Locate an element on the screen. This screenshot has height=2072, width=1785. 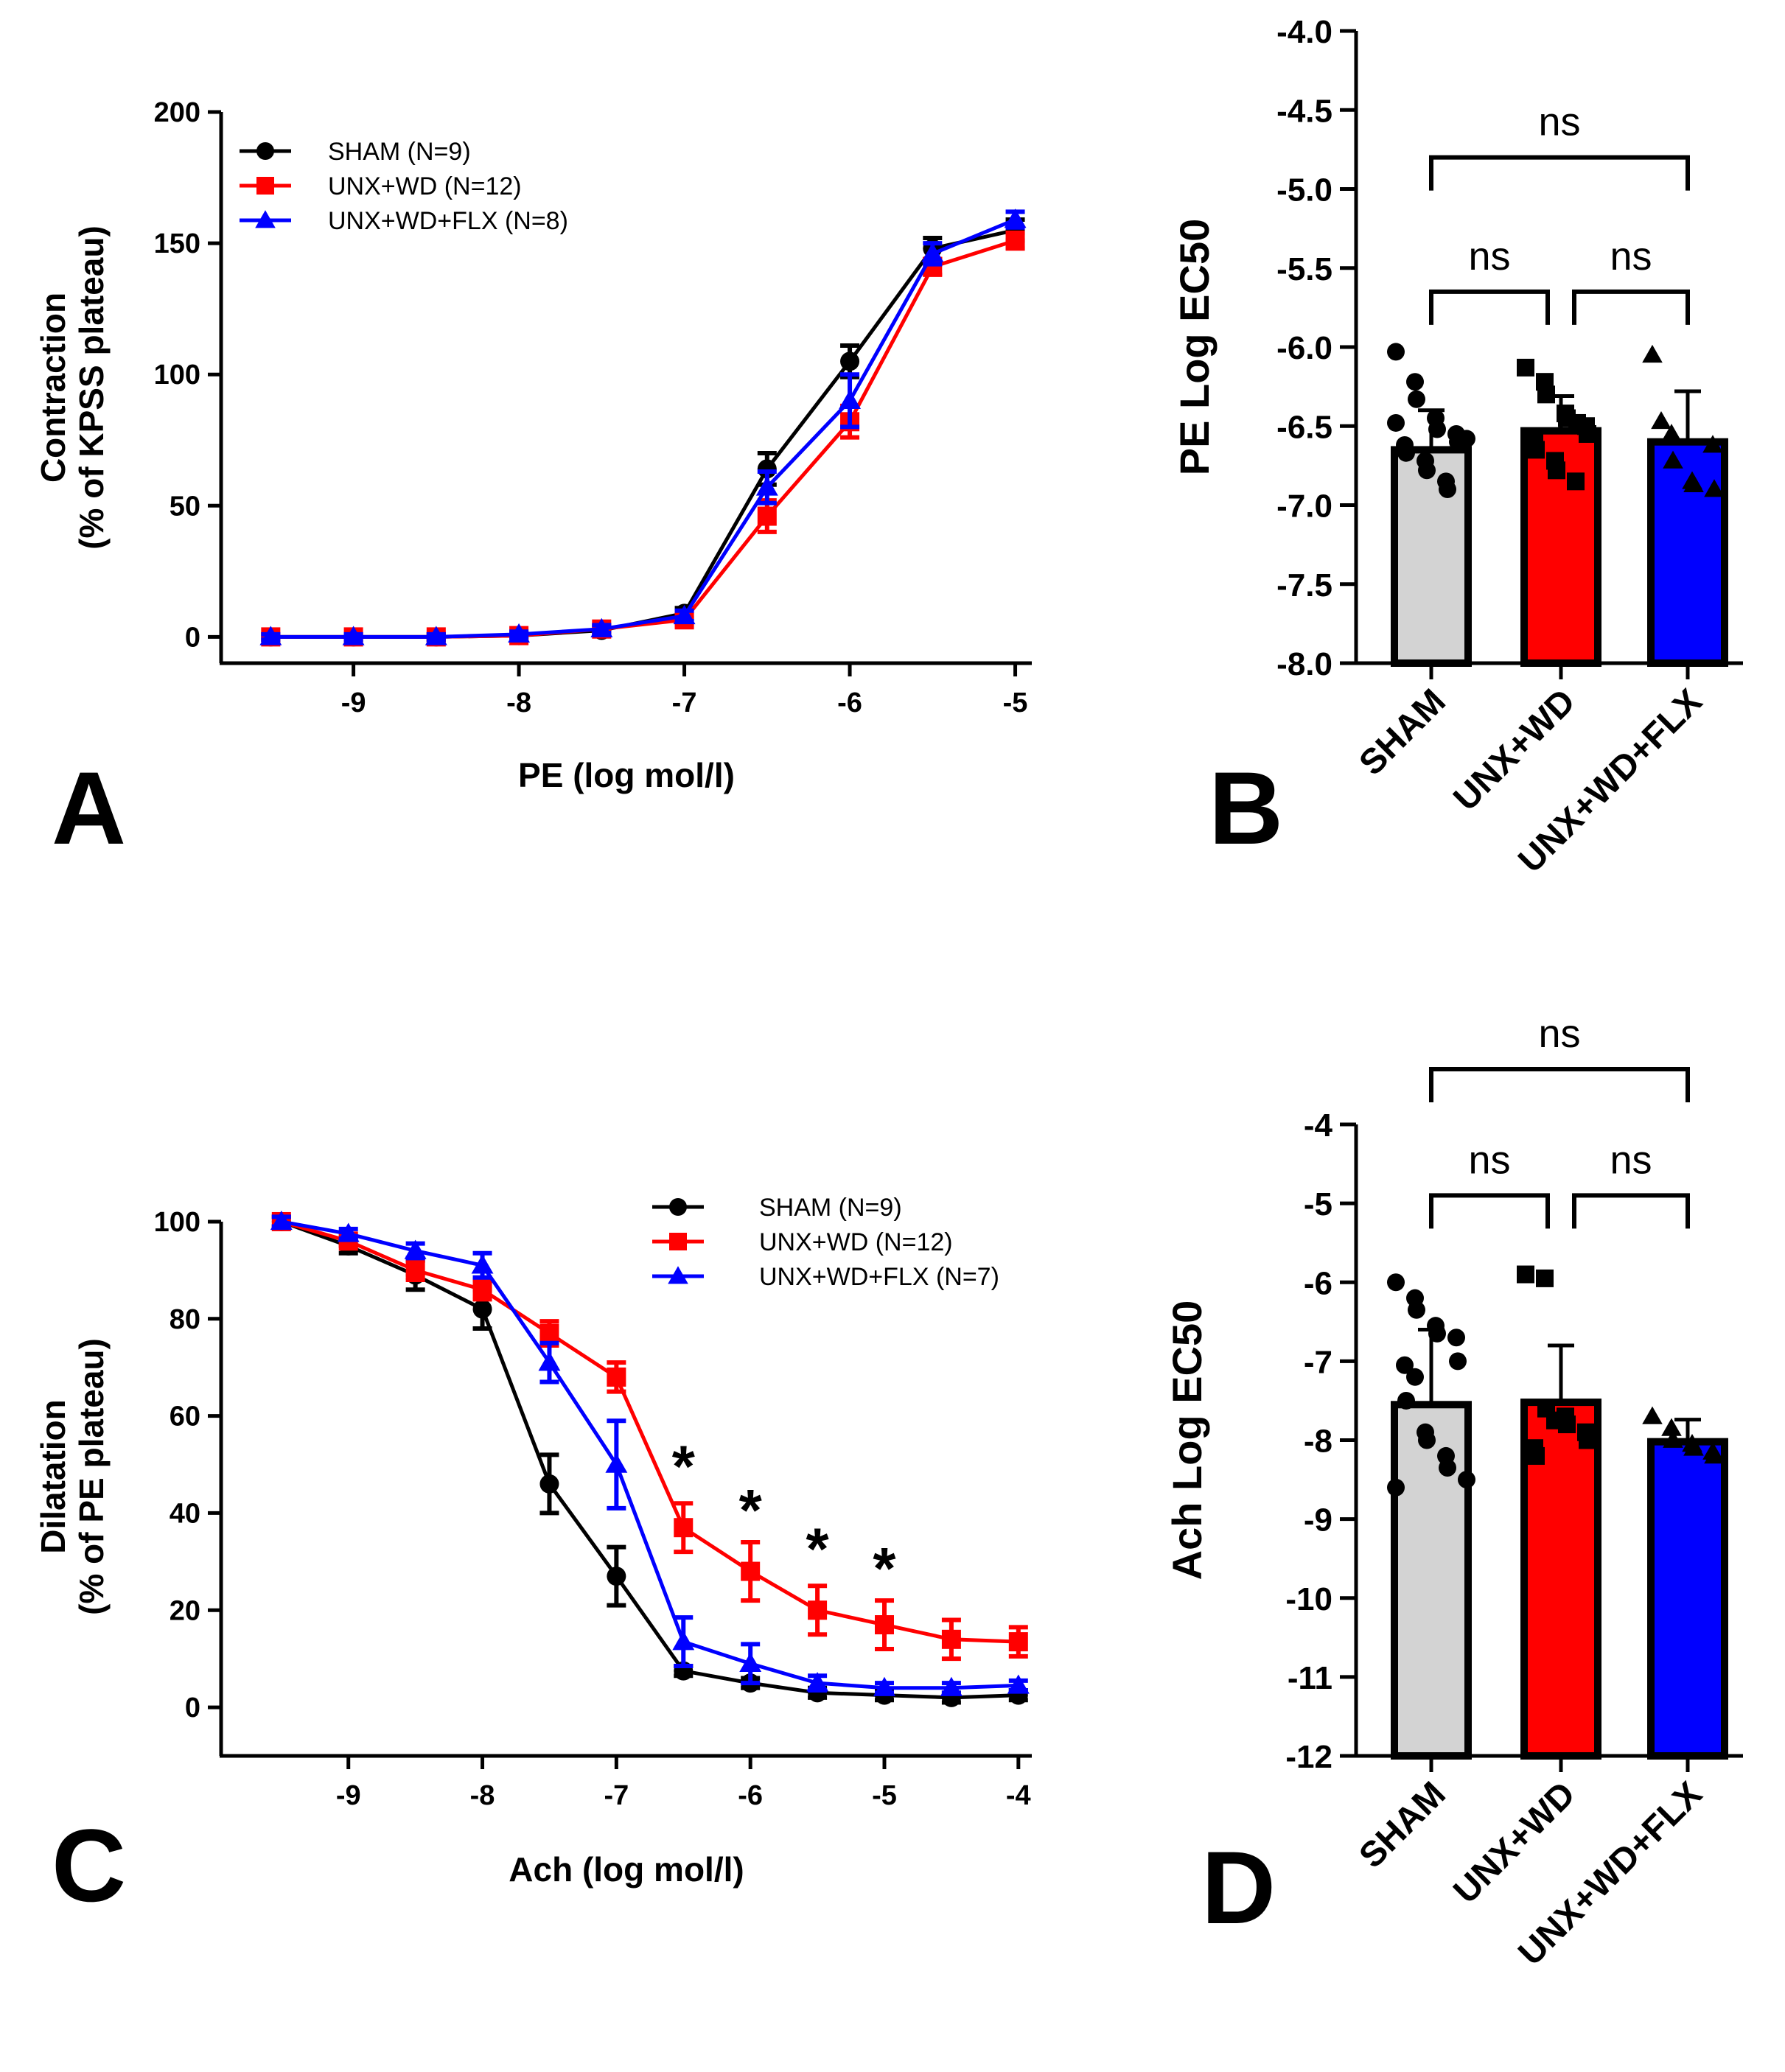
legend-item: UNX+WD (N=12) is located at coordinates (803, 1242).